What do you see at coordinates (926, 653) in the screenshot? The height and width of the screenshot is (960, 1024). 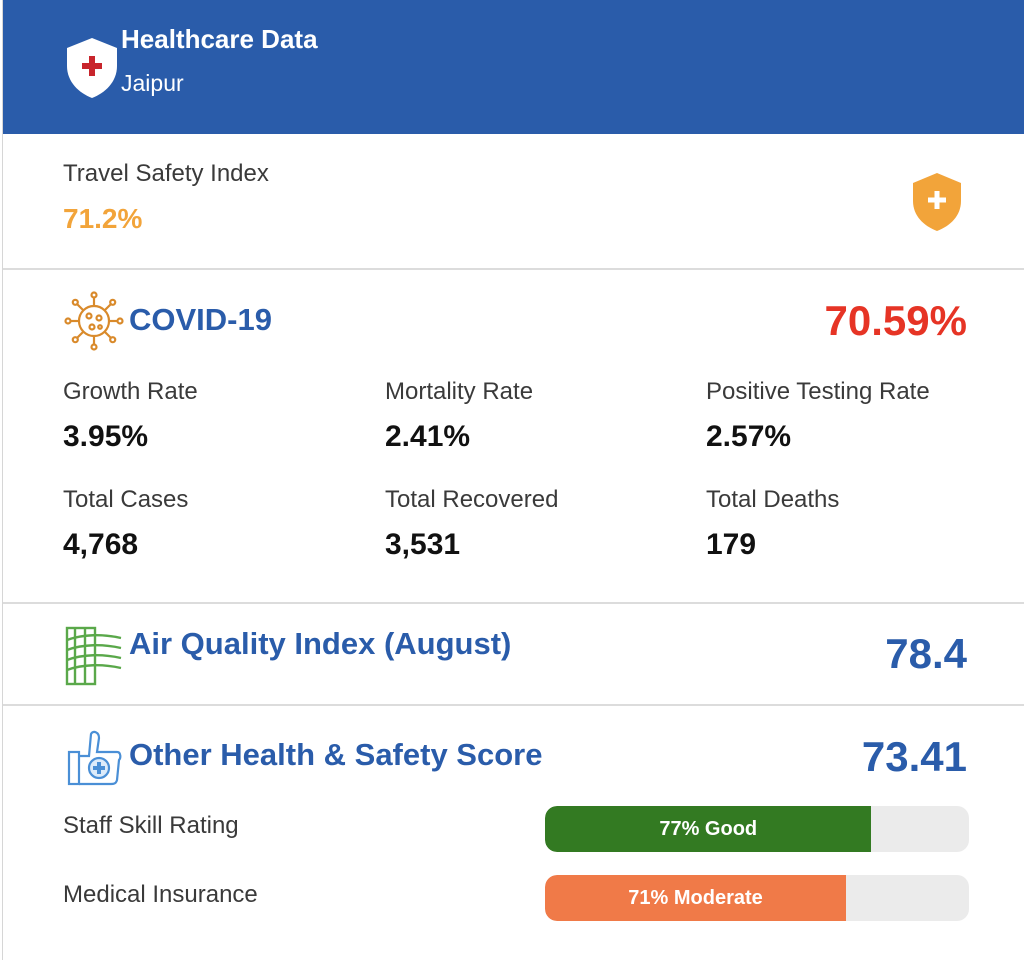 I see `air-quality-score: 78.4` at bounding box center [926, 653].